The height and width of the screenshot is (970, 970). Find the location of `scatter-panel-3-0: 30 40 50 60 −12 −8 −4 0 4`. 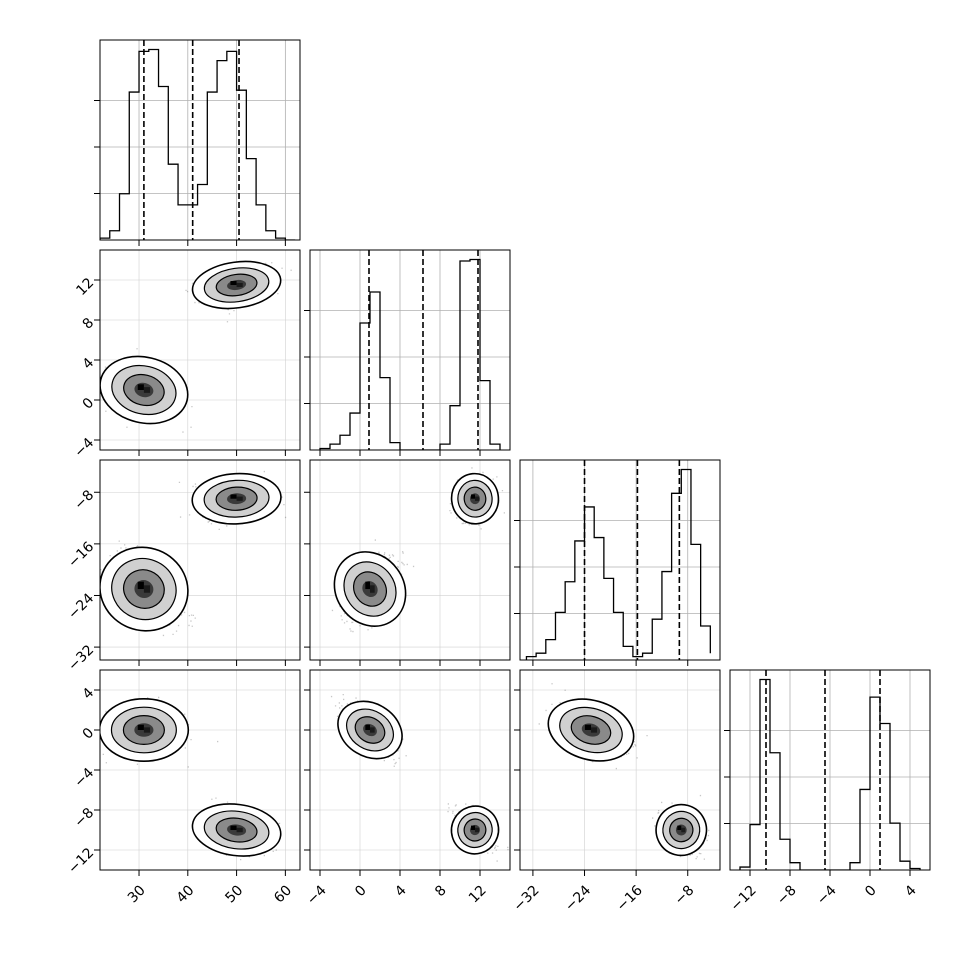

scatter-panel-3-0: 30 40 50 60 −12 −8 −4 0 4 is located at coordinates (183, 787).